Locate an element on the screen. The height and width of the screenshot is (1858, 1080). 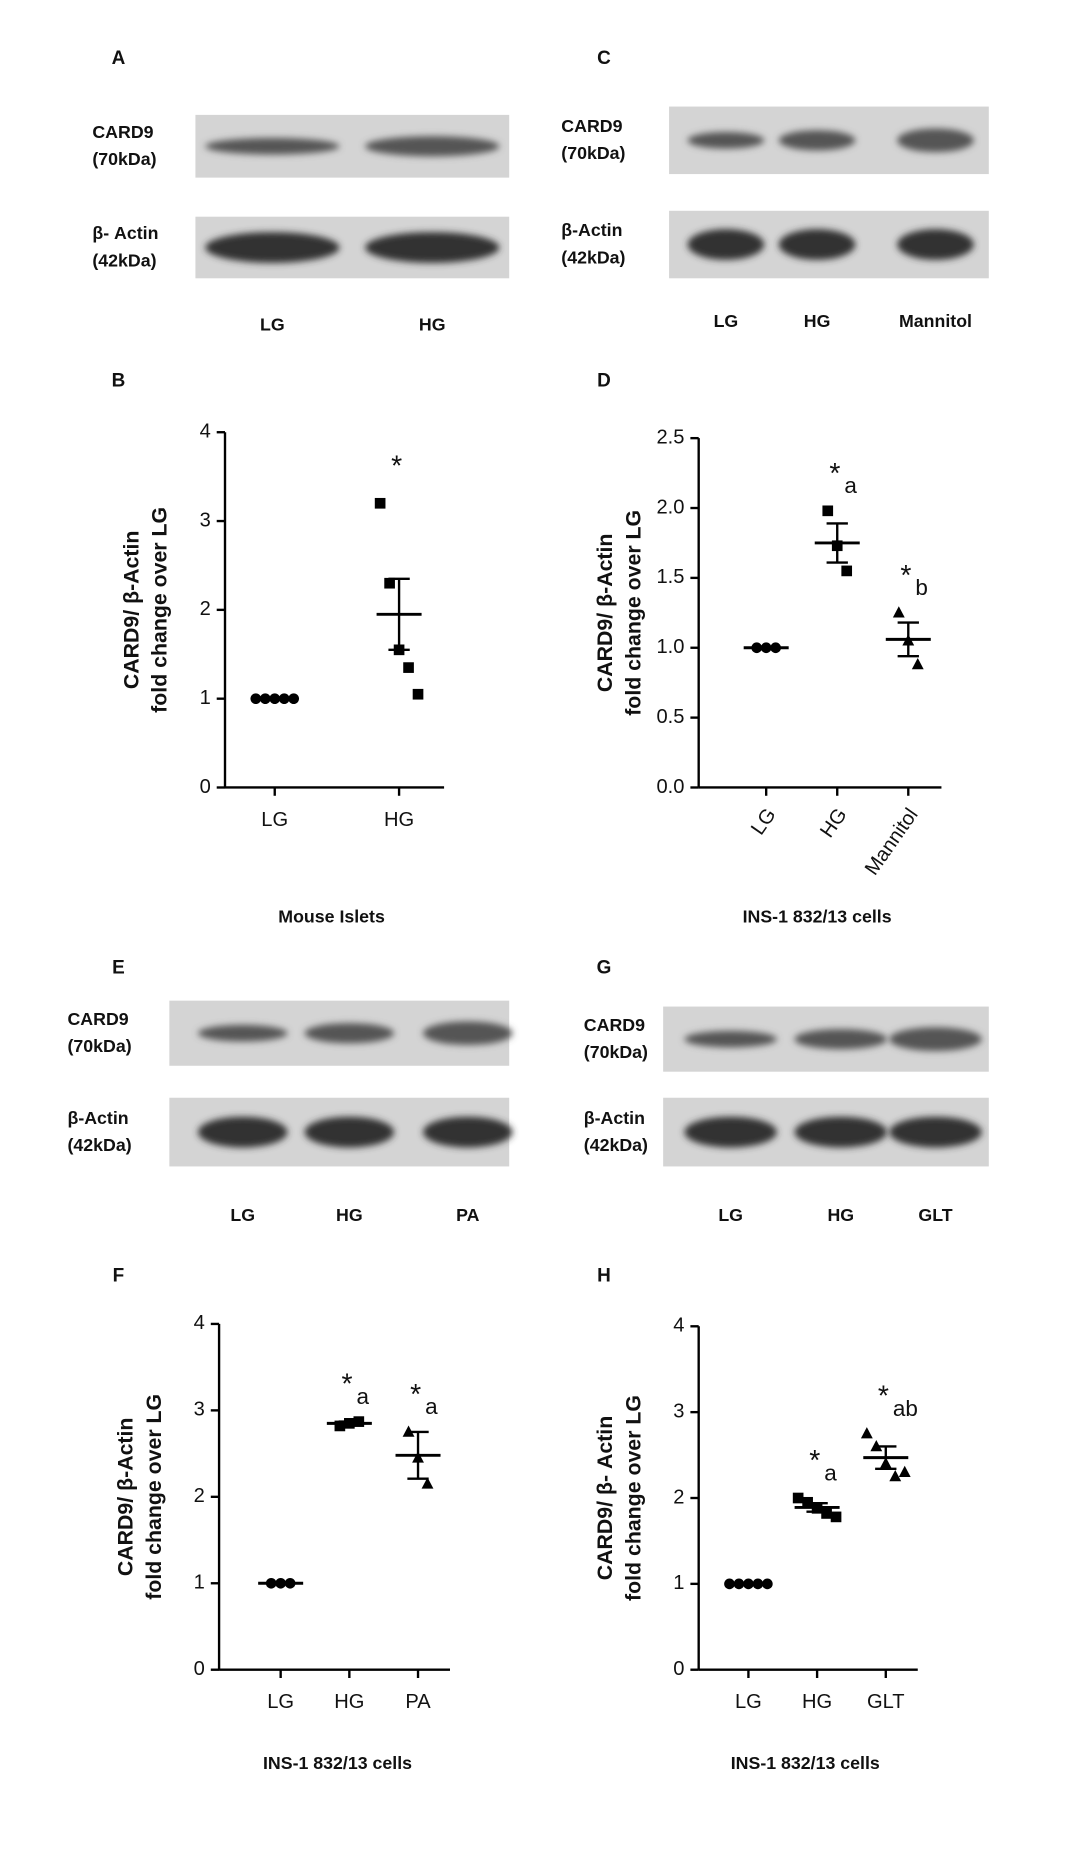
significance-letter: ab is located at coordinates (905, 1408).